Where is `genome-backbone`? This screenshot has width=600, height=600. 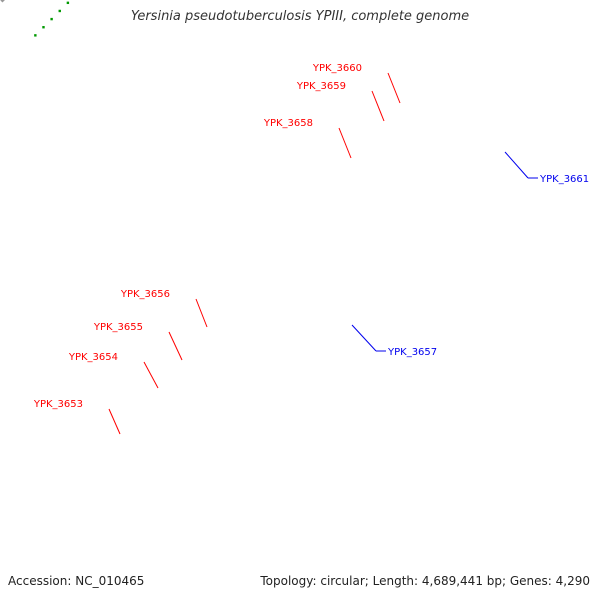 genome-backbone is located at coordinates (2, 1).